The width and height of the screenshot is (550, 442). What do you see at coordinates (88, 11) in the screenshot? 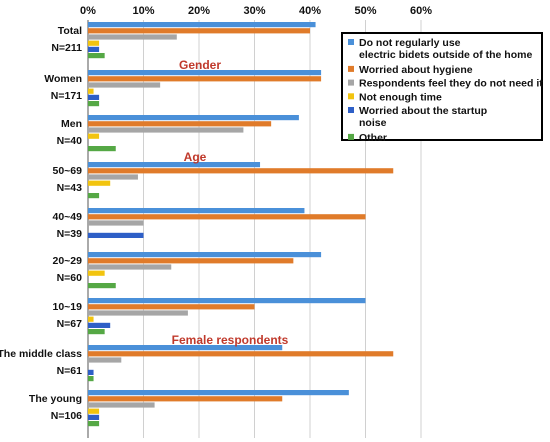
I see `x-tick-label: 0%` at bounding box center [88, 11].